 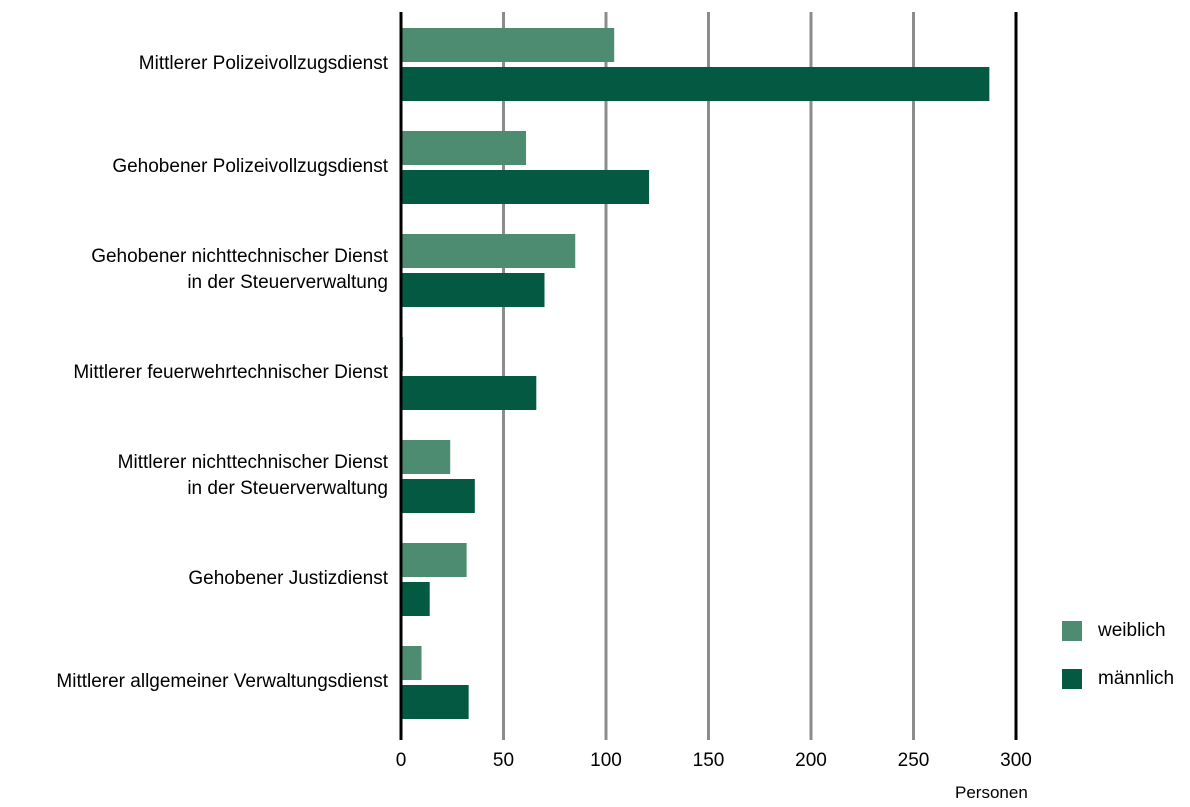 I want to click on category-label-0: Mittlerer Polizeivollzugsdienst, so click(x=263, y=64).